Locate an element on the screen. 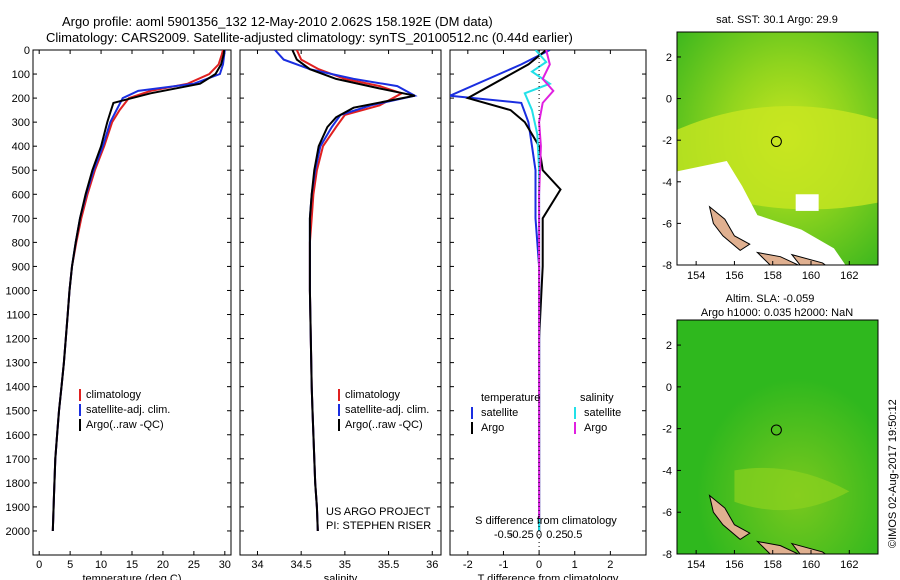 The width and height of the screenshot is (900, 580). x-tick-label: 35 is located at coordinates (345, 565).